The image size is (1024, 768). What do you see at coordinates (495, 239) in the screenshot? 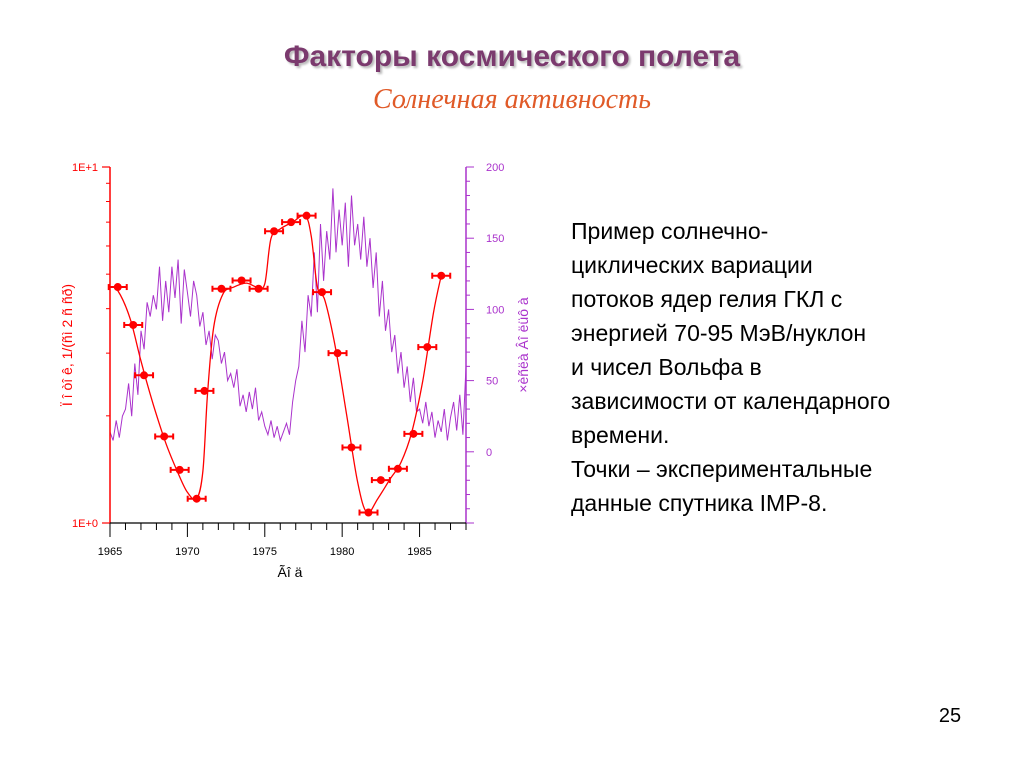
I see `right-y-tick-label: 150` at bounding box center [495, 239].